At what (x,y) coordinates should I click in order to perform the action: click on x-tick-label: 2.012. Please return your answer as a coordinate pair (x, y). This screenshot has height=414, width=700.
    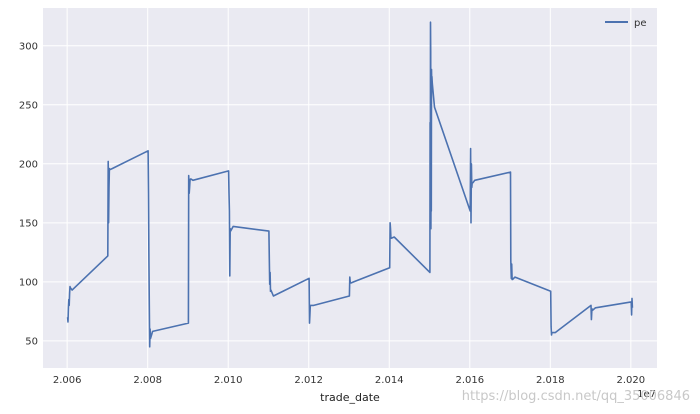
    Looking at the image, I should click on (308, 380).